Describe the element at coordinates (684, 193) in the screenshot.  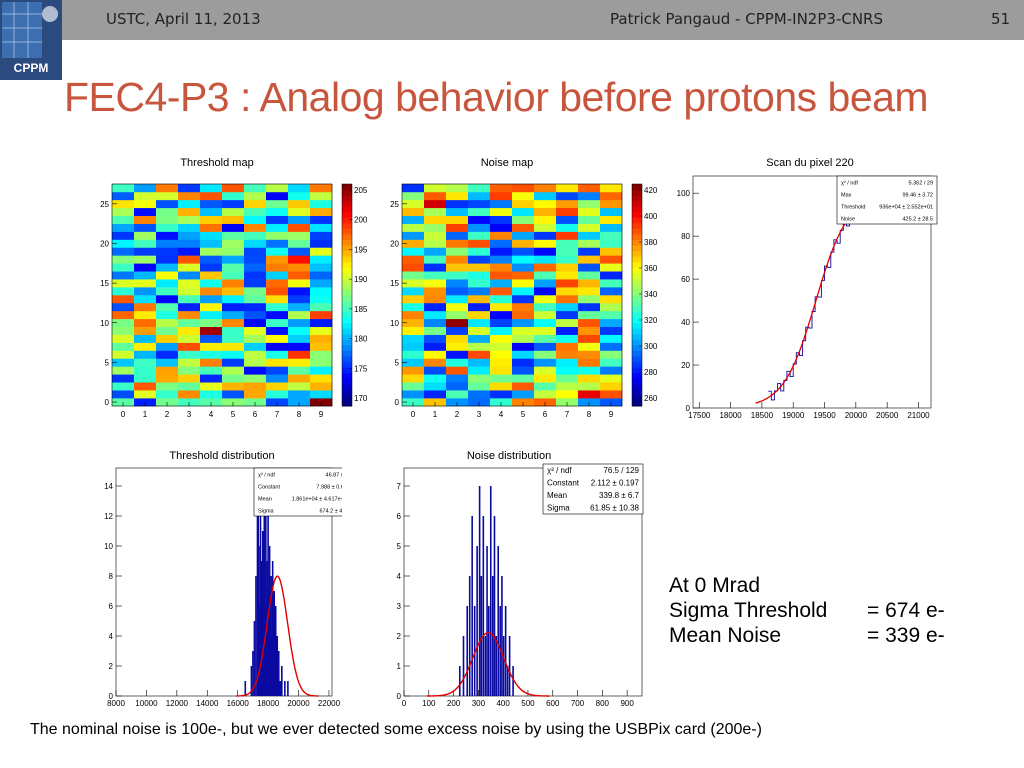
I see `pixel-scan-ytick-label: 100` at that location.